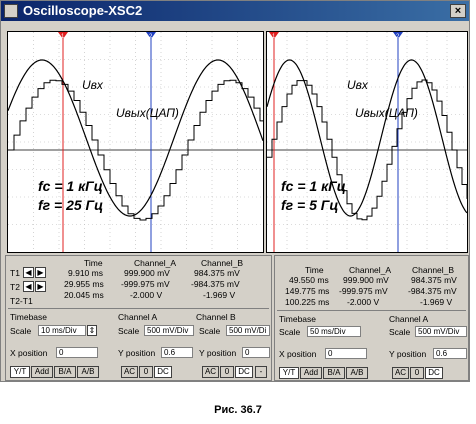  Describe the element at coordinates (85, 273) in the screenshot. I see `t1-time: 9.910 ms` at that location.